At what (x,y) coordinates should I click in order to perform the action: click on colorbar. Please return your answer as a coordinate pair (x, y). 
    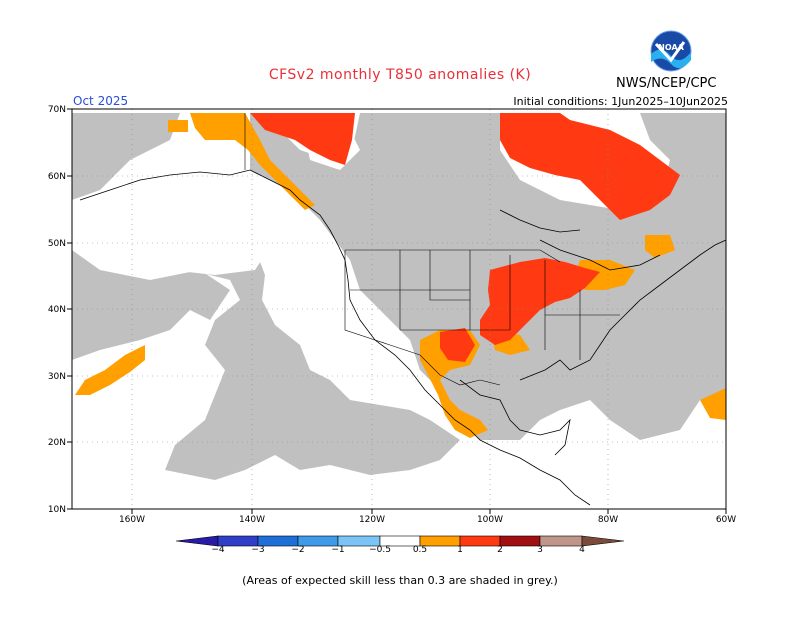
    Looking at the image, I should click on (400, 541).